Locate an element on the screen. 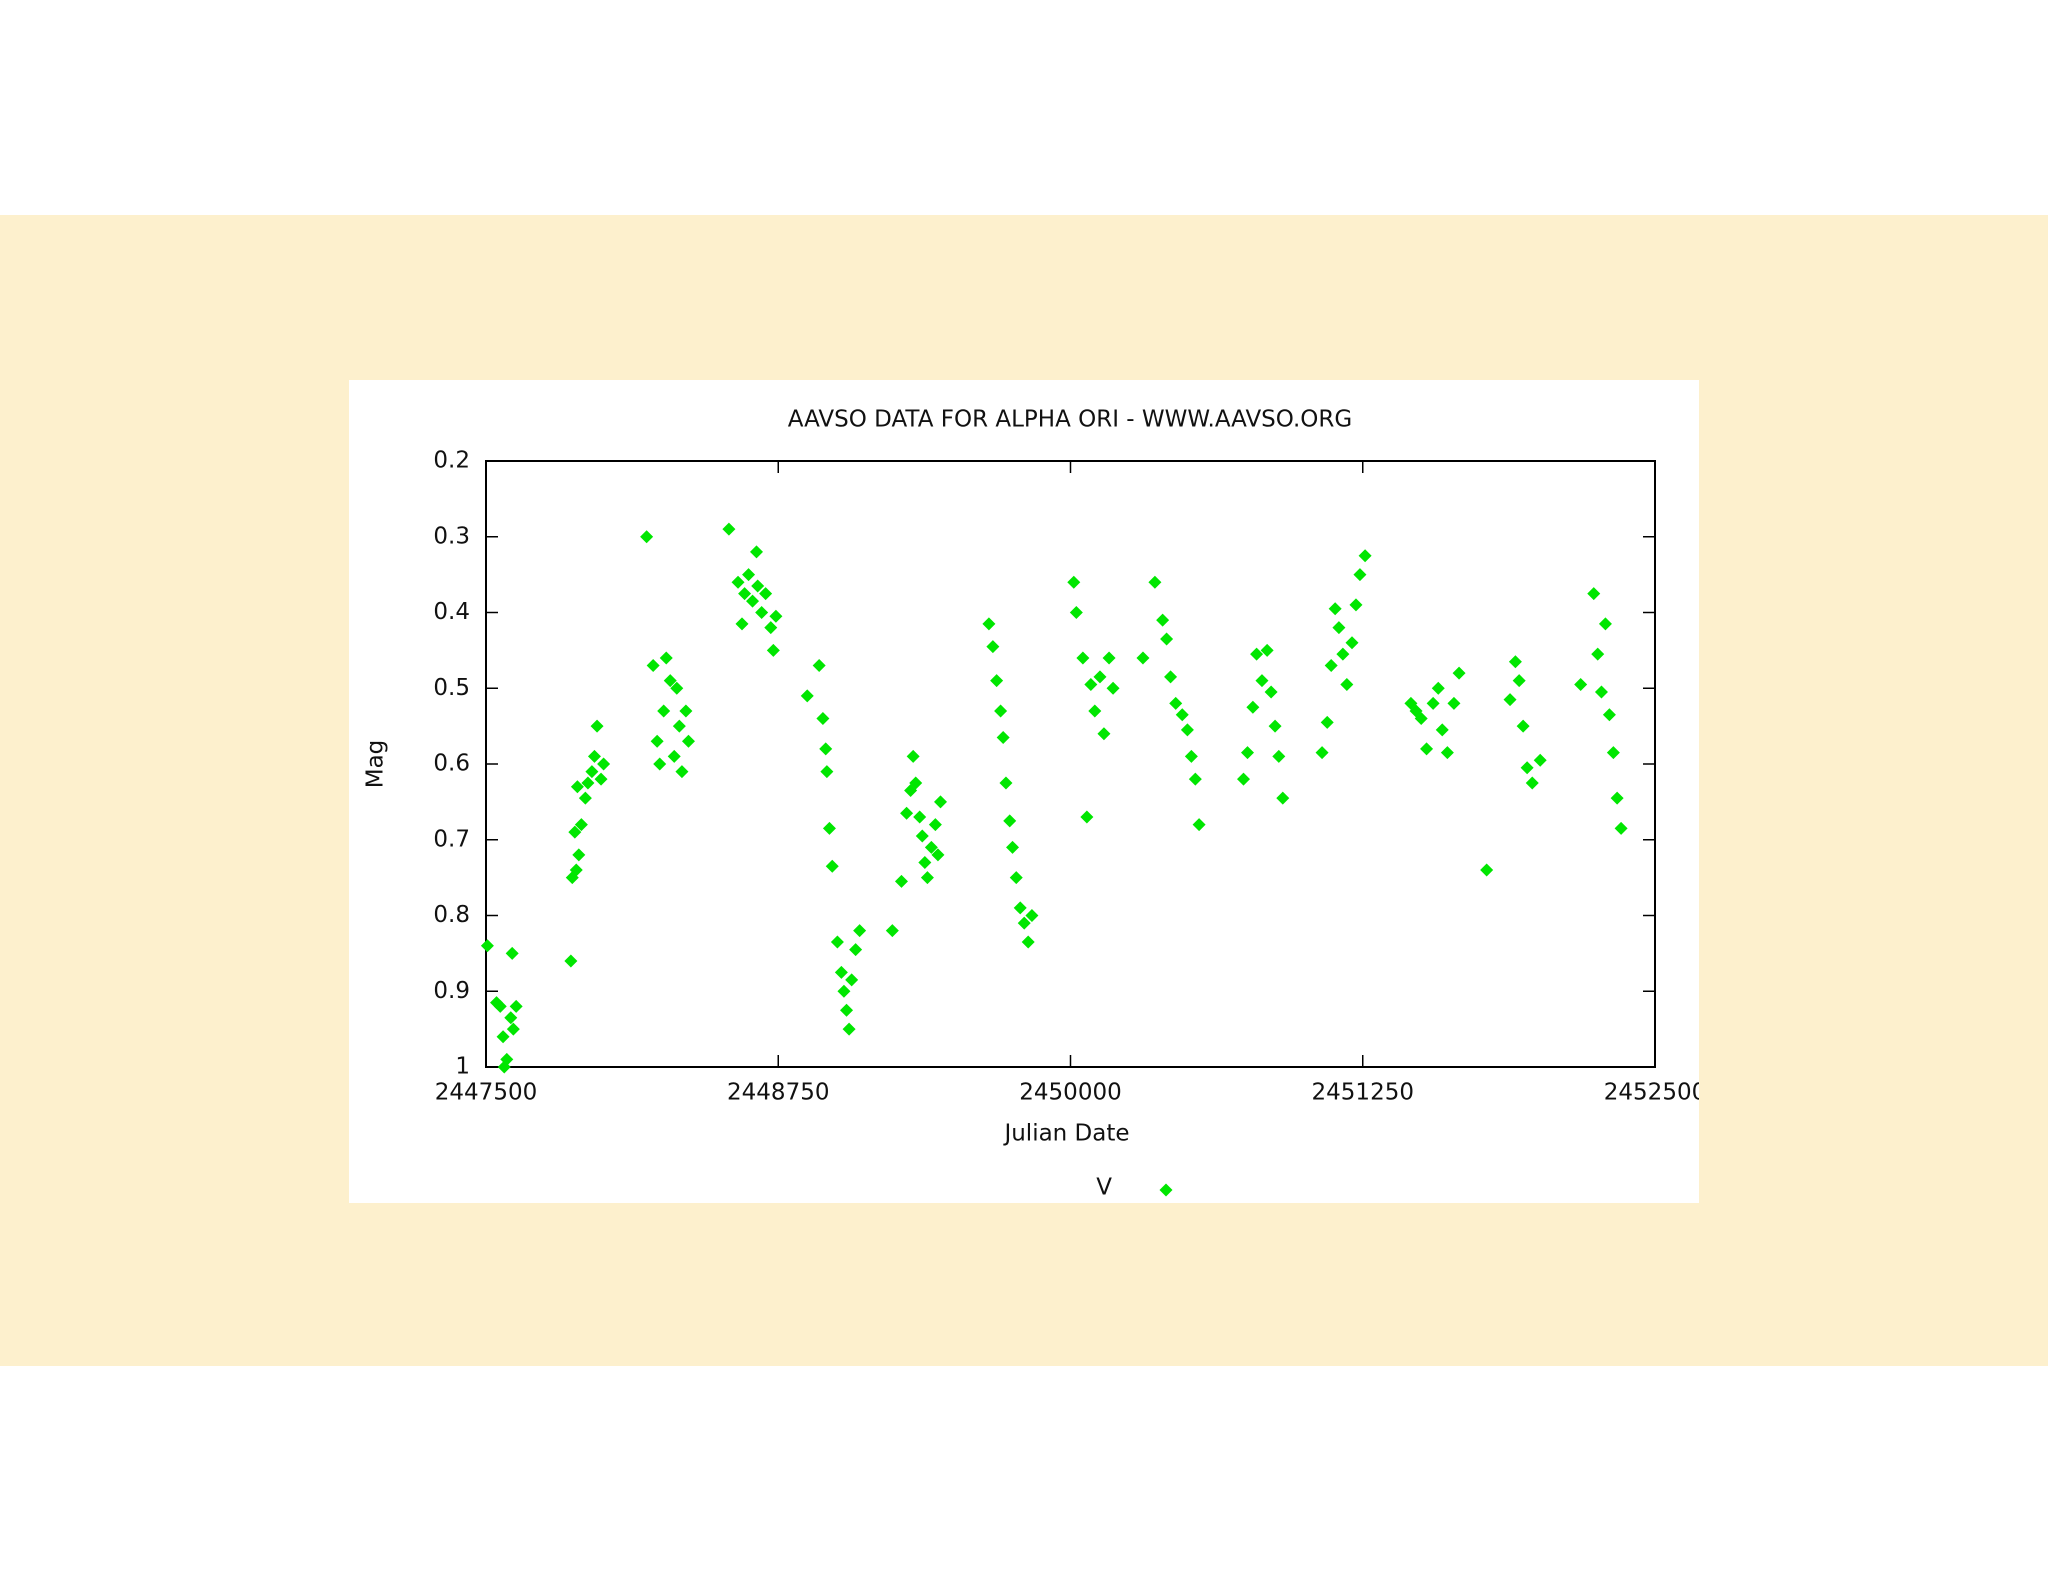  y-tick-label: 0.5 is located at coordinates (451, 688).